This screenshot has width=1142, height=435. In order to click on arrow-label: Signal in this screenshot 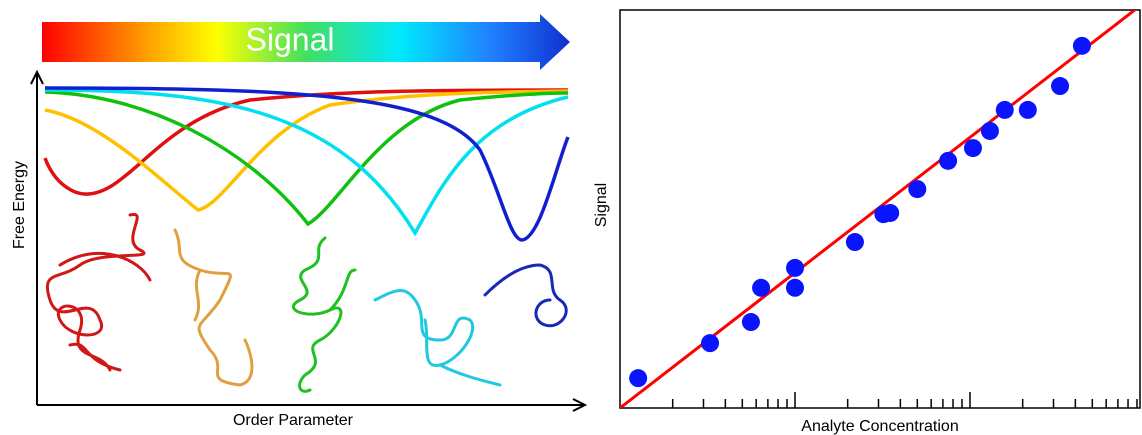, I will do `click(290, 39)`.